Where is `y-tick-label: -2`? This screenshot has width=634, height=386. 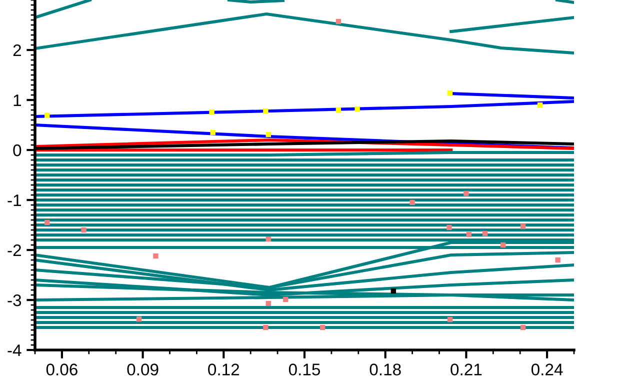
y-tick-label: -2 is located at coordinates (14, 250).